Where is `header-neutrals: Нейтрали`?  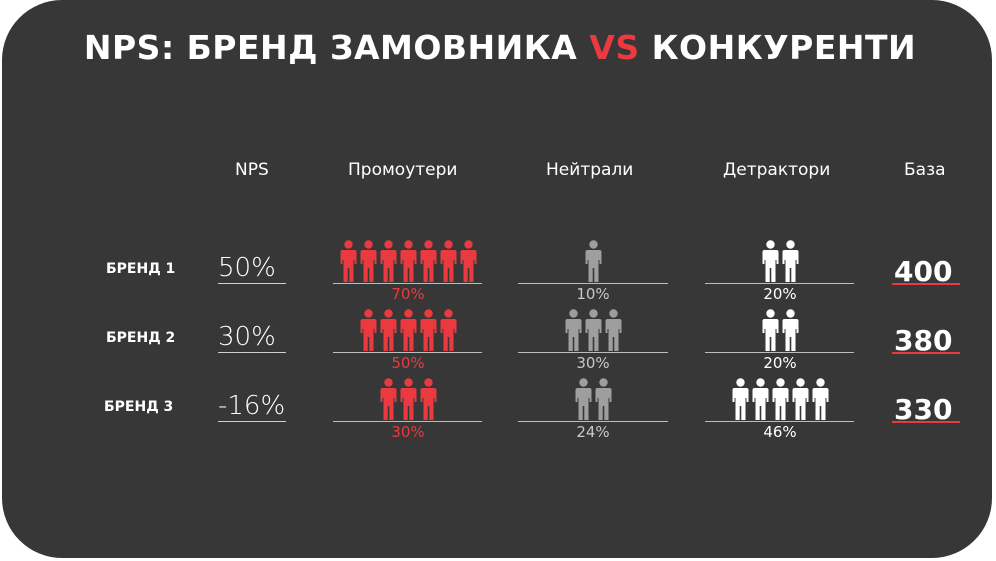 header-neutrals: Нейтрали is located at coordinates (590, 170).